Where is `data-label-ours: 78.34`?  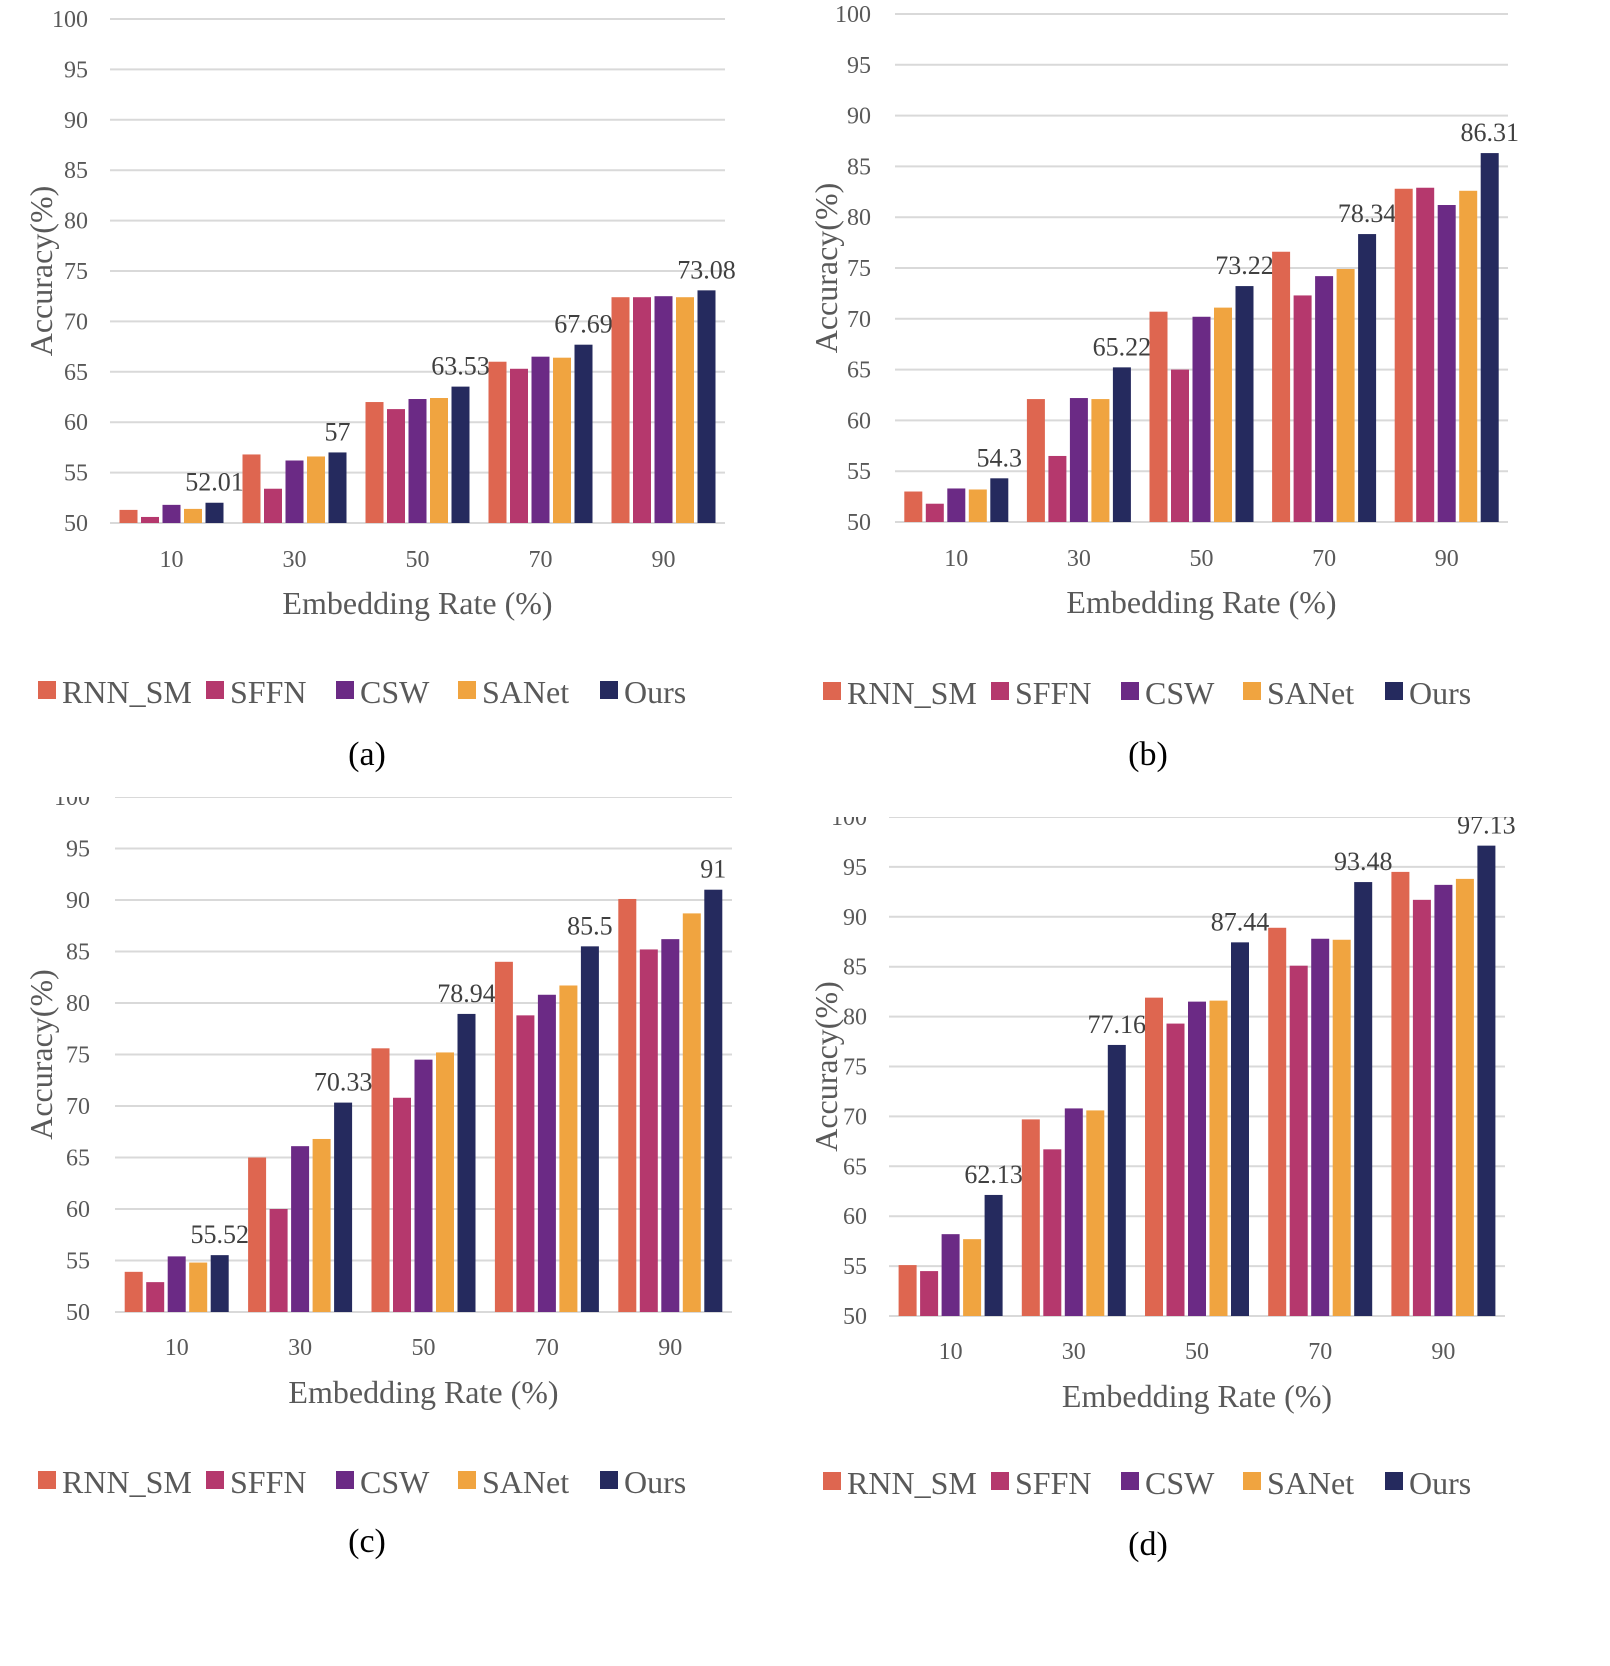
data-label-ours: 78.34 is located at coordinates (1367, 213).